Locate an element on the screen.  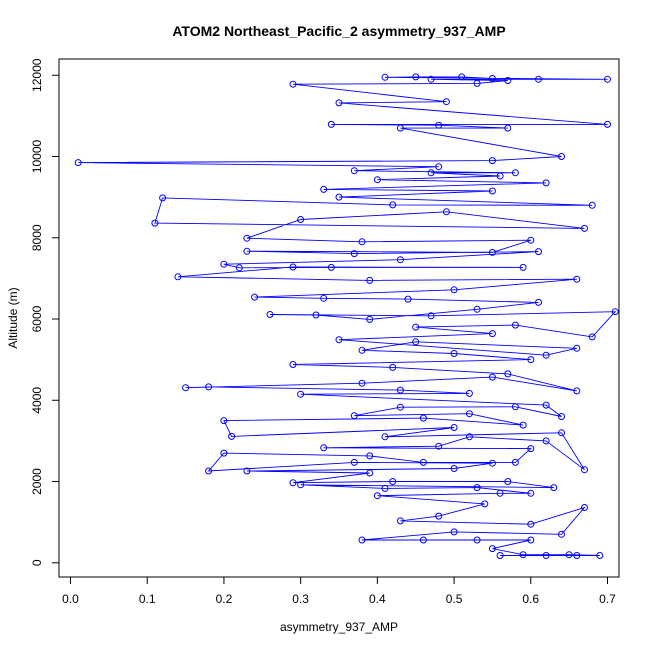
y-tick-label: 10000 is located at coordinates (37, 156).